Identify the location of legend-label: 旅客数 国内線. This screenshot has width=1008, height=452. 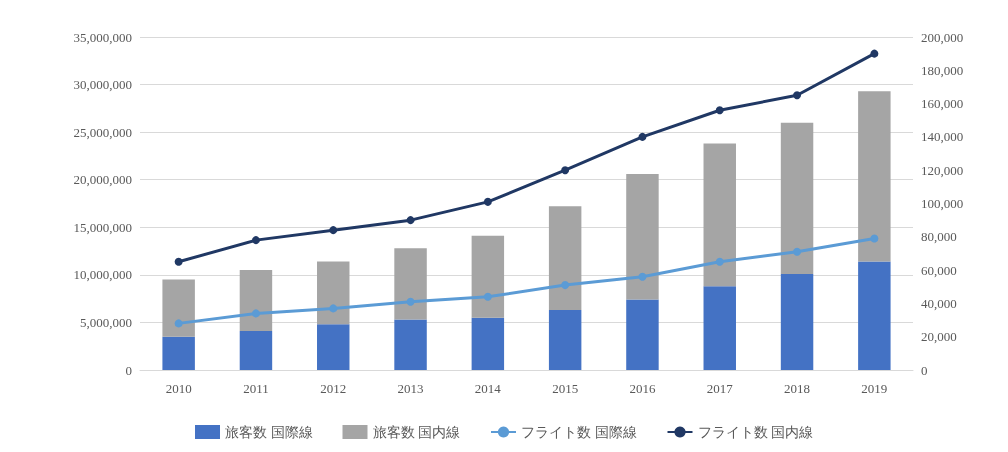
(416, 432).